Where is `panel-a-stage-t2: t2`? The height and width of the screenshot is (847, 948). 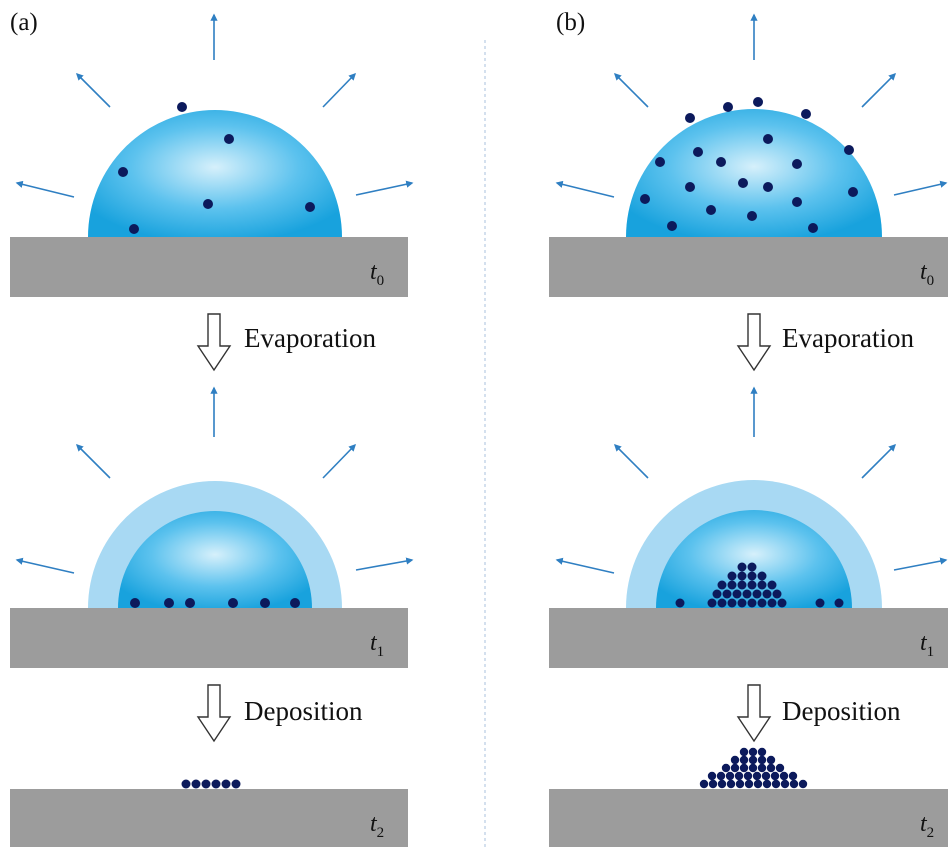 panel-a-stage-t2: t2 is located at coordinates (209, 813).